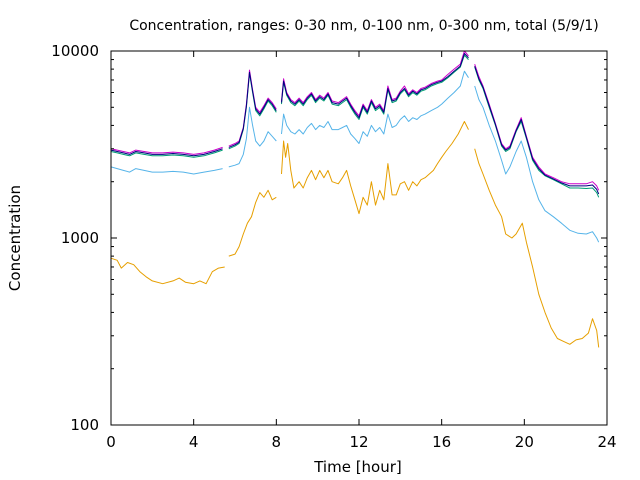 The width and height of the screenshot is (640, 480). Describe the element at coordinates (357, 467) in the screenshot. I see `x-axis-label: Time [hour]` at that location.